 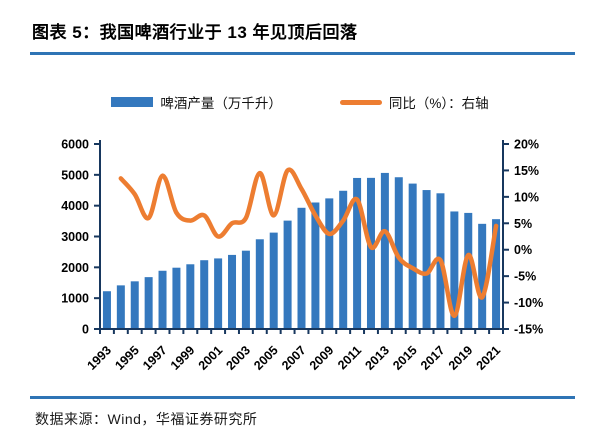 I want to click on x-axis-label: 2021, so click(x=489, y=358).